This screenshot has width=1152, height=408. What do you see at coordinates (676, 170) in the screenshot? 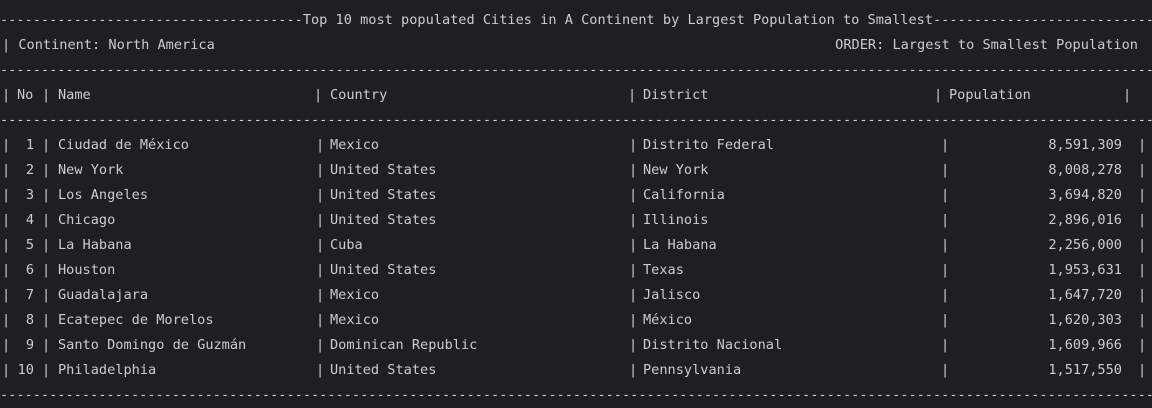
I see `district-name: New York` at bounding box center [676, 170].